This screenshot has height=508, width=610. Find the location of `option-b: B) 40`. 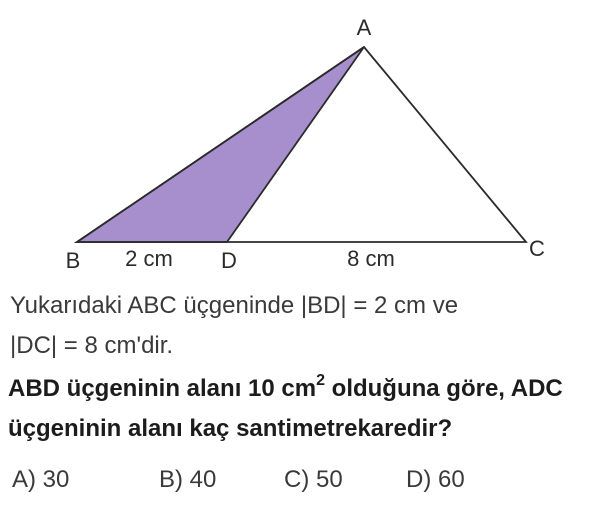

option-b: B) 40 is located at coordinates (188, 479).